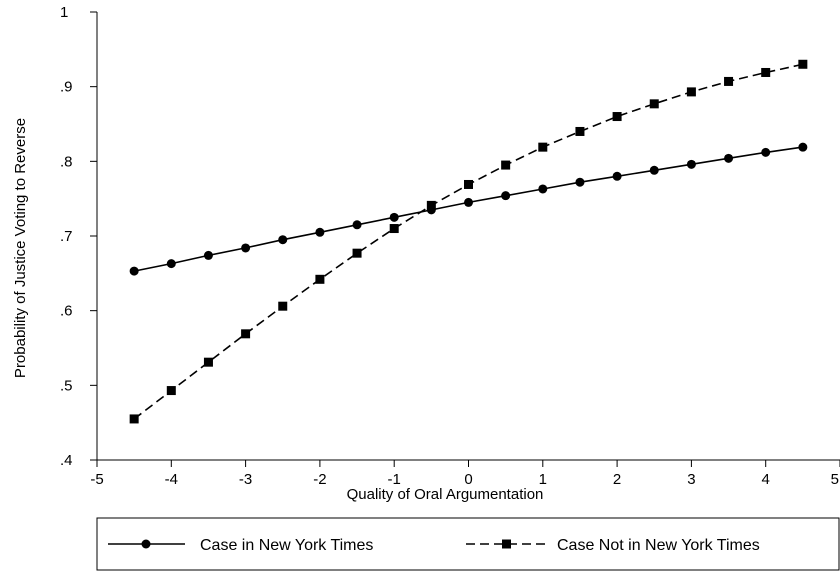 Image resolution: width=840 pixels, height=584 pixels. Describe the element at coordinates (20, 248) in the screenshot. I see `y-axis-title: Probability of Justice Voting to Reverse` at that location.